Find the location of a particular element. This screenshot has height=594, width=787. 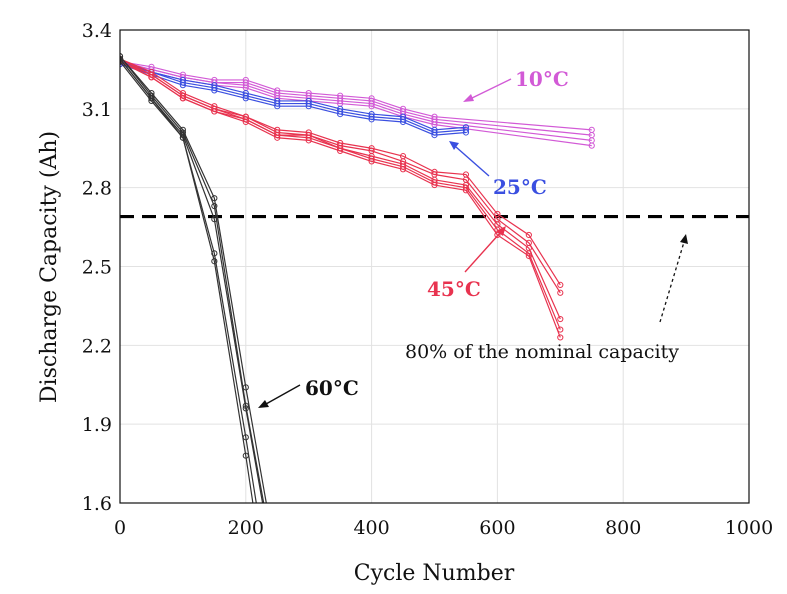

arrow-60c is located at coordinates (283, 394).